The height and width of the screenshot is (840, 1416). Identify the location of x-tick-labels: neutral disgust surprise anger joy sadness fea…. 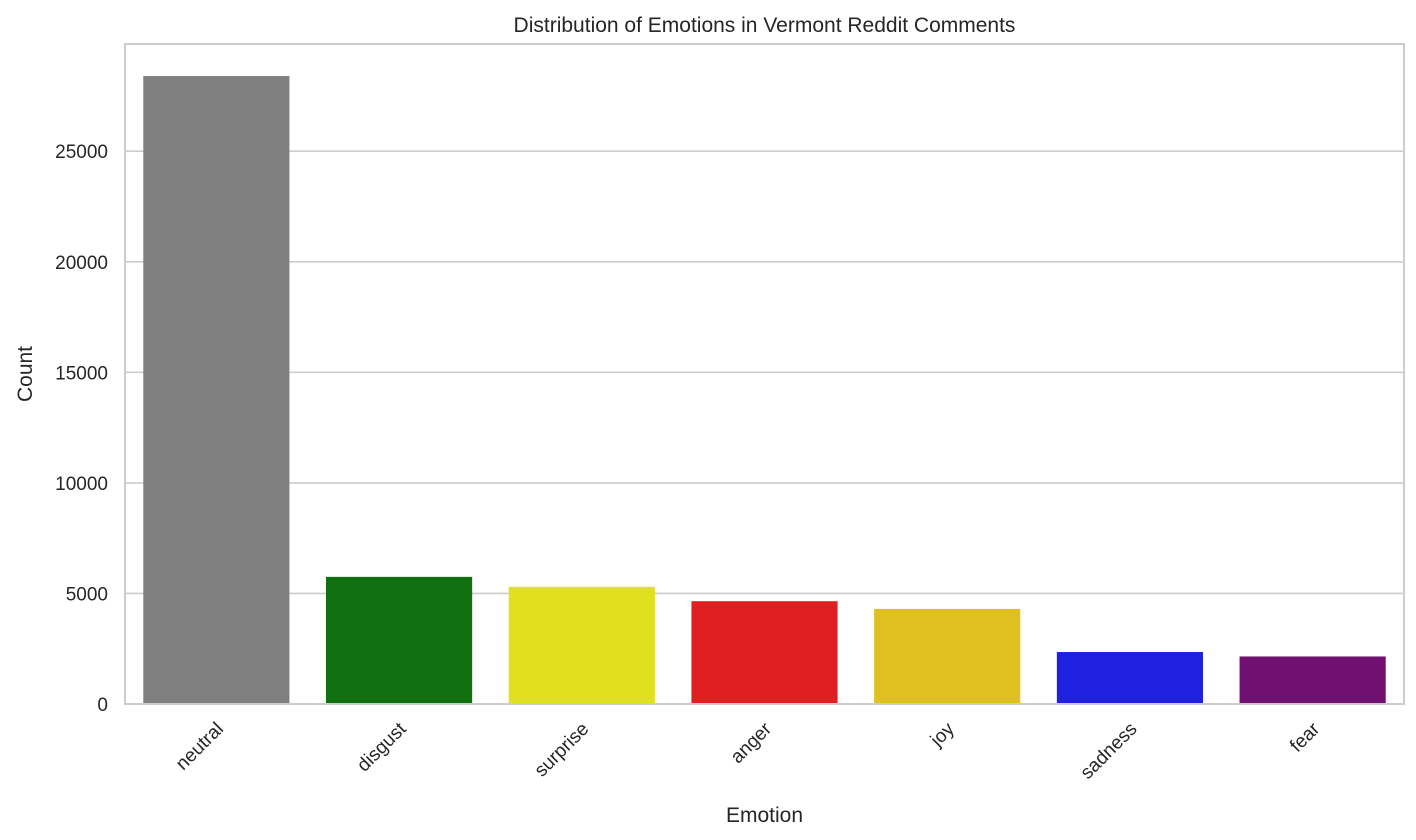
(748, 750).